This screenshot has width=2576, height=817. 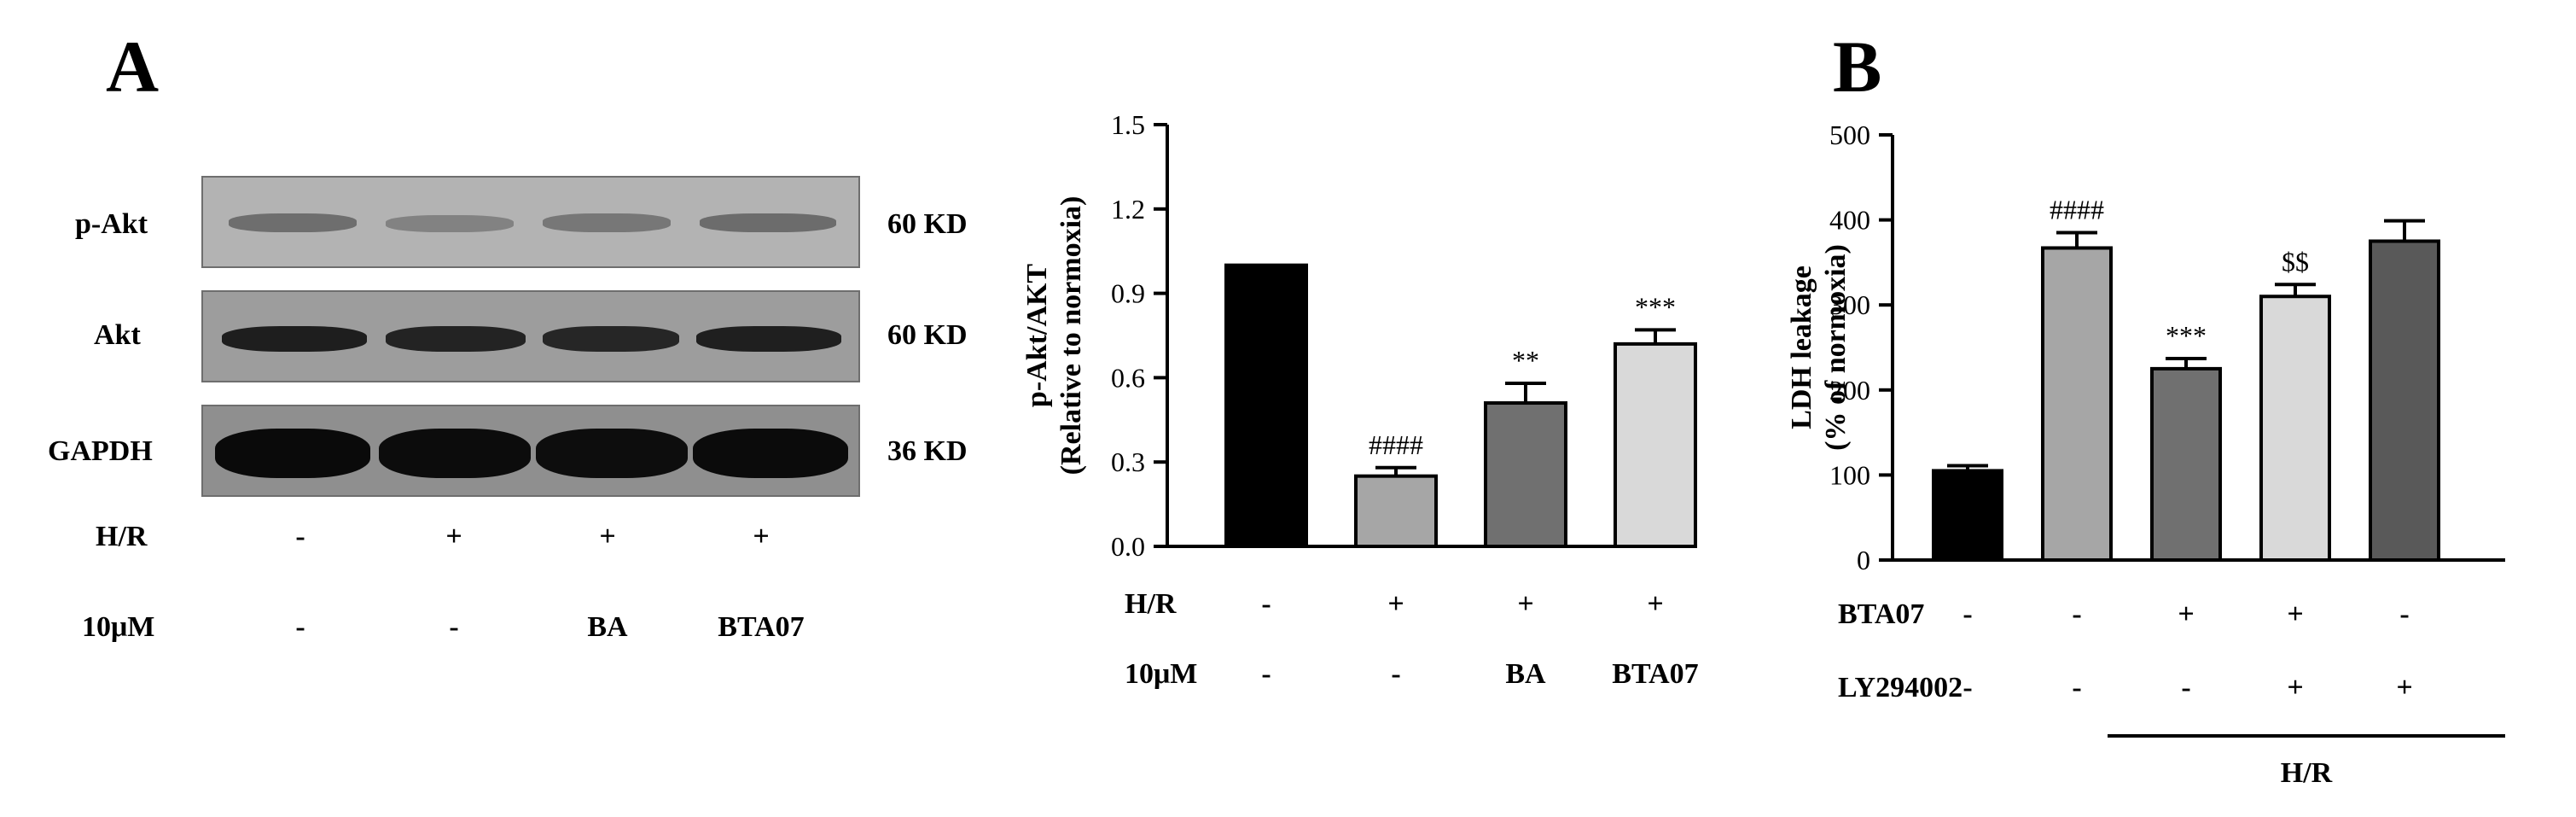 I want to click on blot-strip-p-akt, so click(x=530, y=222).